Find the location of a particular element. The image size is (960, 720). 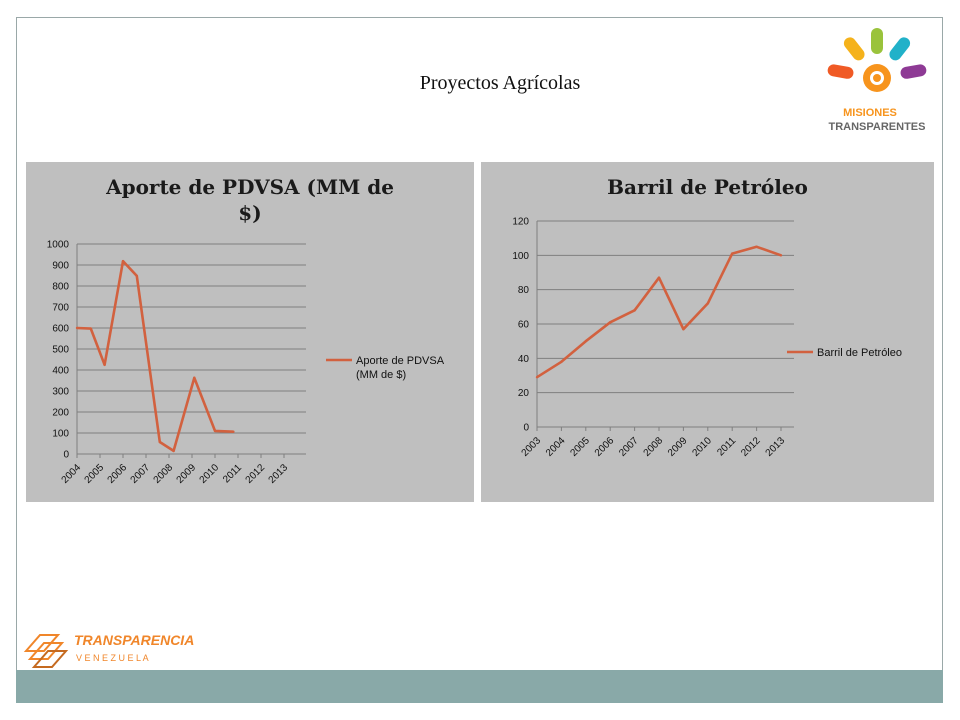

y-tick-label: 20 is located at coordinates (524, 393).